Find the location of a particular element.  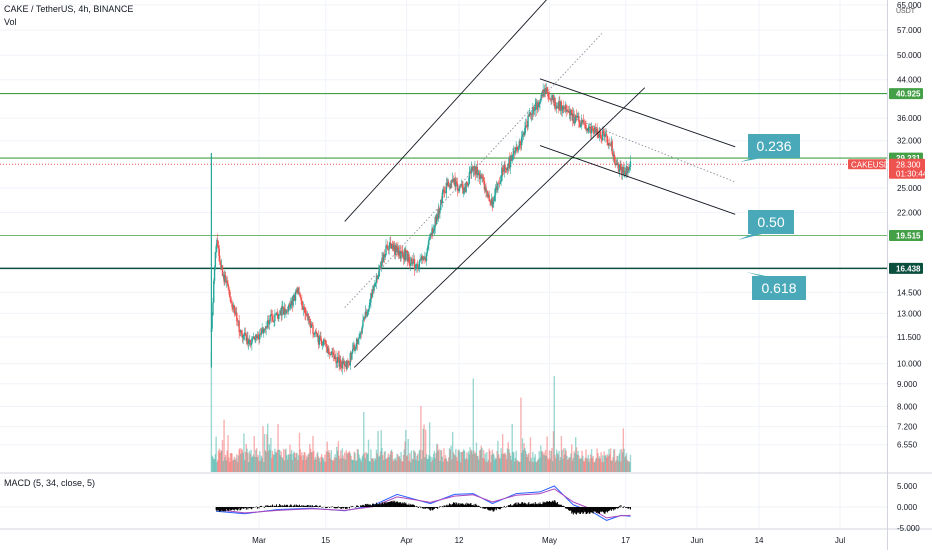

time-tick-label: Apr is located at coordinates (406, 540).